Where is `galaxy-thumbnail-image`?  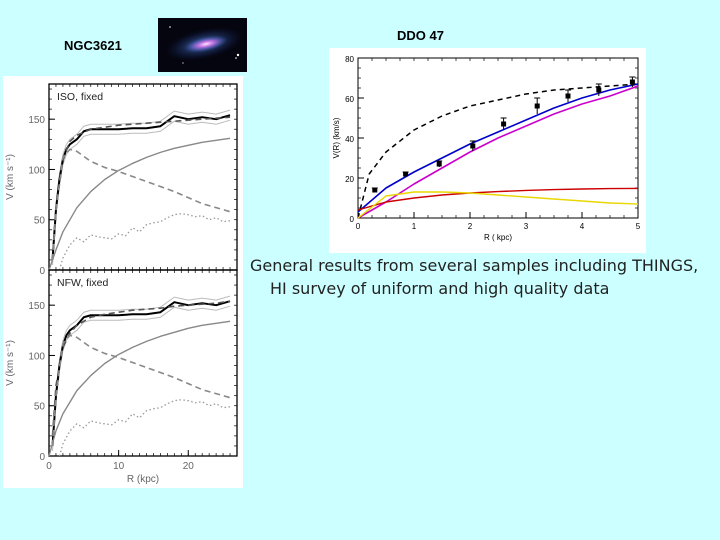 galaxy-thumbnail-image is located at coordinates (202, 45).